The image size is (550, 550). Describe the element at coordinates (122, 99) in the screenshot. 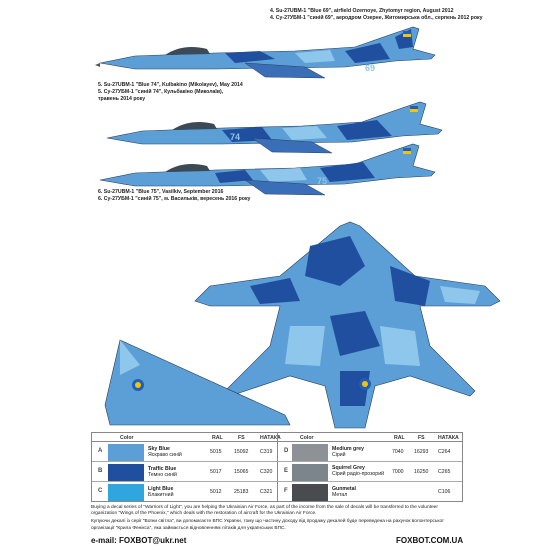

I see `caption-5-ua-2: травень 2014 року` at that location.